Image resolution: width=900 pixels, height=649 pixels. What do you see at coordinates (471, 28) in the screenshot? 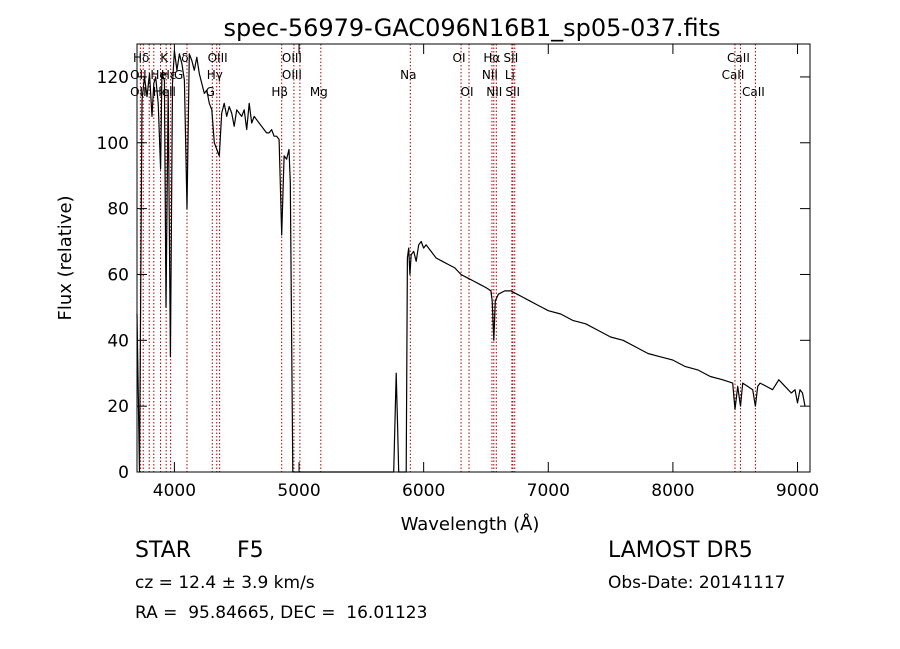
I see `chart-title: spec-56979-GAC096N16B1_sp05-037.fits` at bounding box center [471, 28].